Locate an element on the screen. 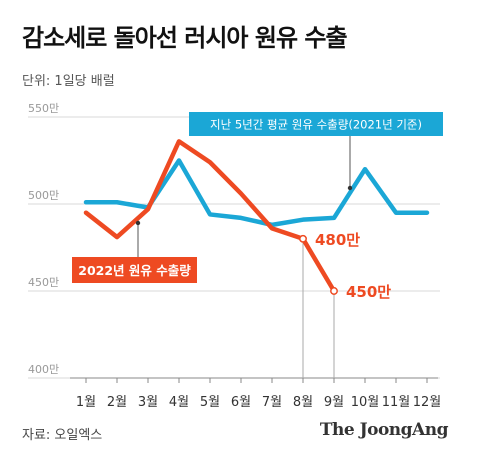 This screenshot has height=460, width=480. y-tick-label: 550만 is located at coordinates (43, 108).